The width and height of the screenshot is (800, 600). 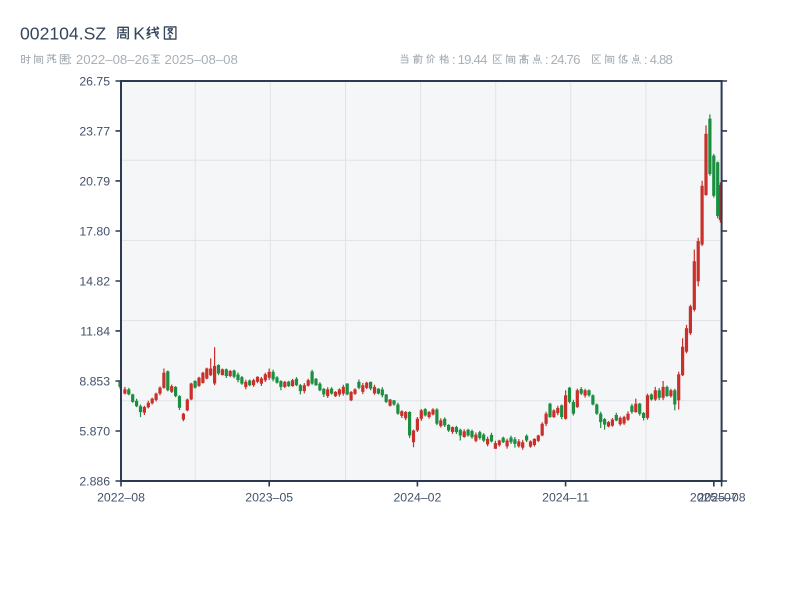 I want to click on svg-text:: 24.76: : 24.76, so click(x=562, y=59).